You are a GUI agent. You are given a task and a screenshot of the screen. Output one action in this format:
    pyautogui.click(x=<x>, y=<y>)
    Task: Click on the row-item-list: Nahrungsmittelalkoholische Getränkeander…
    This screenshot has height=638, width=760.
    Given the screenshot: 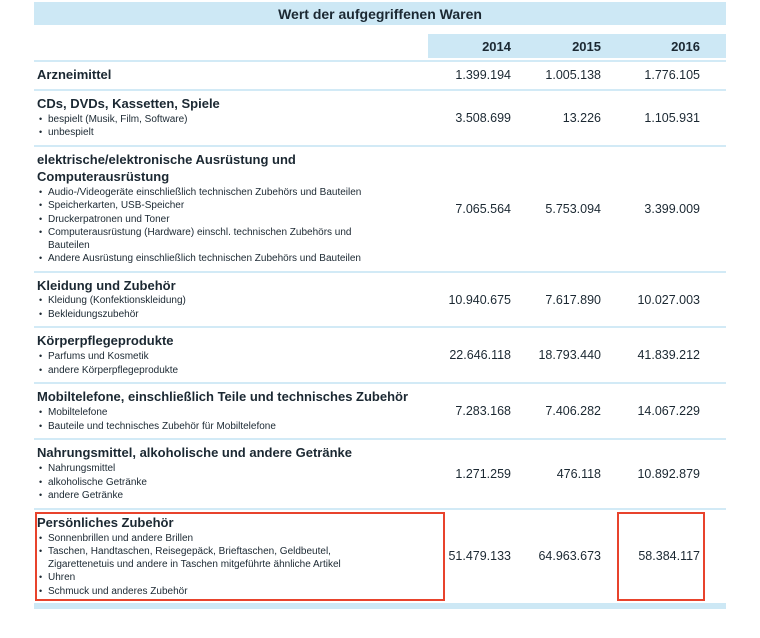 What is the action you would take?
    pyautogui.click(x=232, y=483)
    